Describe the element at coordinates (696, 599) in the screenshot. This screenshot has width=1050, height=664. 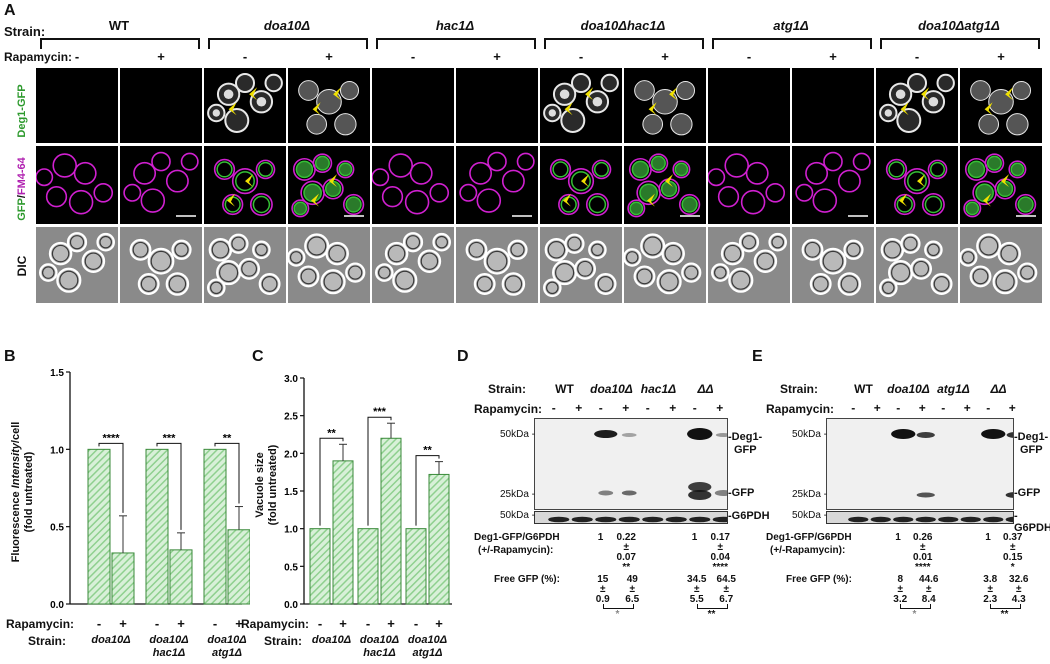
I see `free-gfp-value: 5.5` at that location.